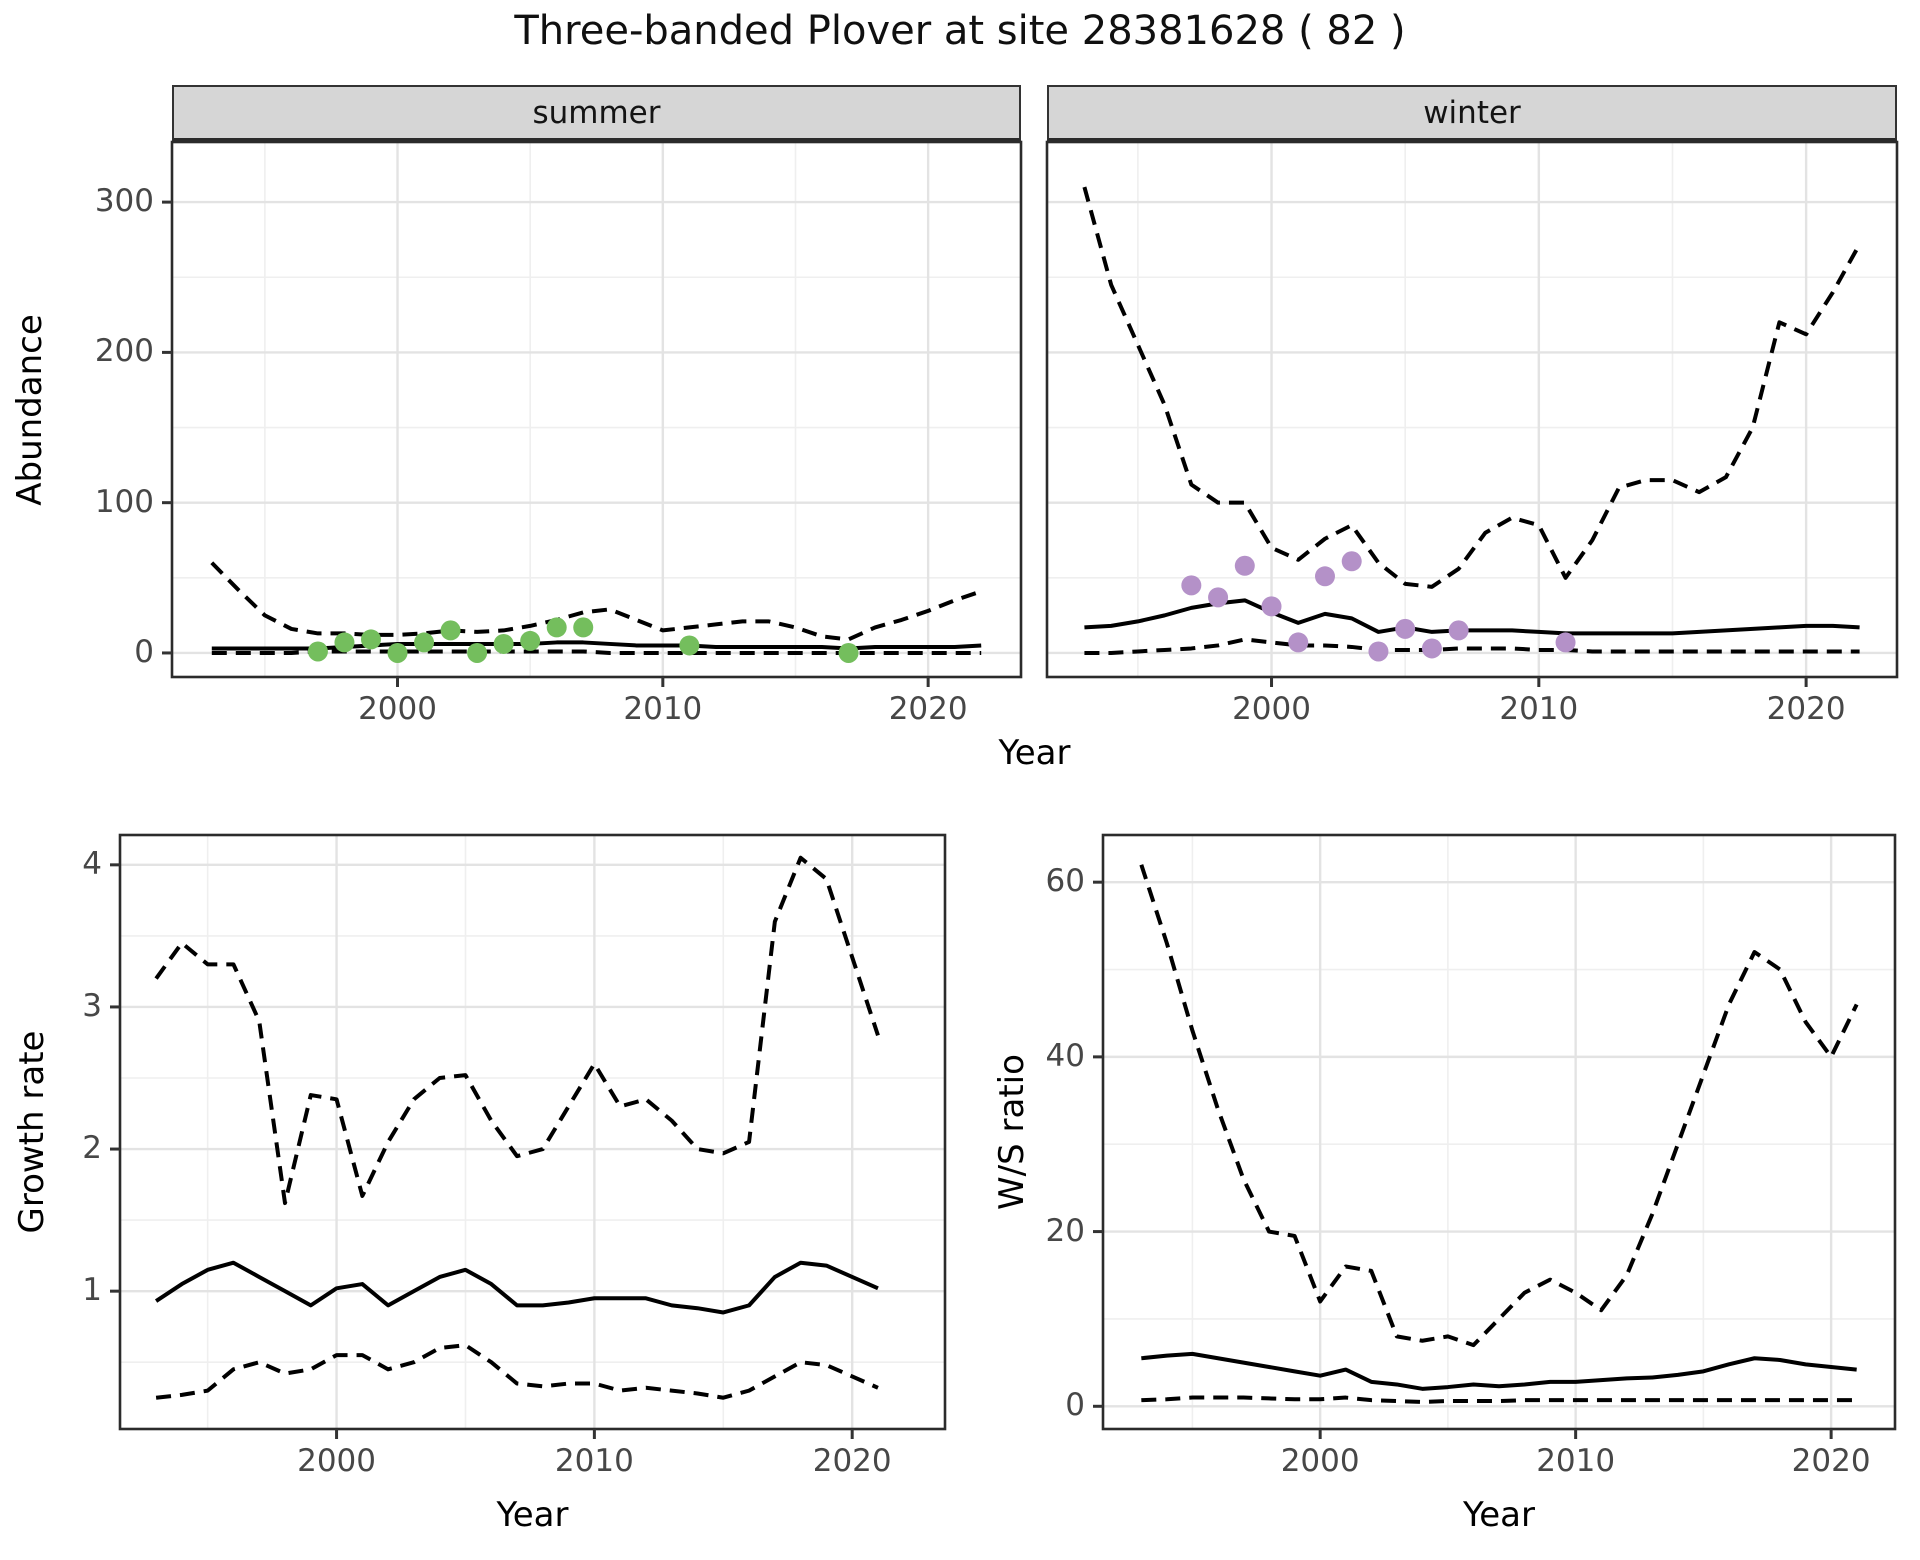  Describe the element at coordinates (517, 1371) in the screenshot. I see `growth-rate-lower-5ci-line` at that location.